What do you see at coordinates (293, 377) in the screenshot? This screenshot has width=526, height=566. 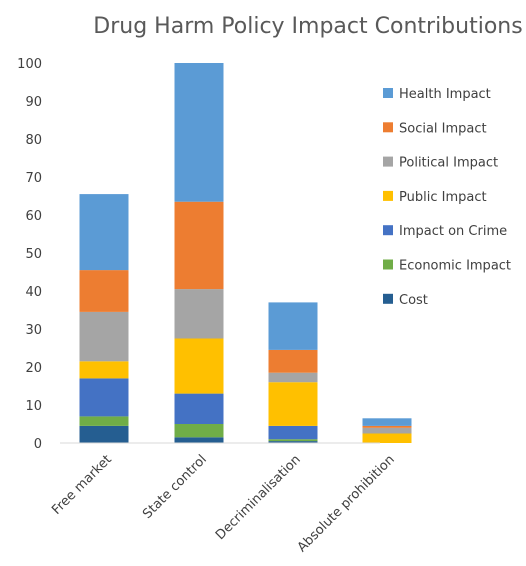 I see `bar-decriminalisation-political-impact` at bounding box center [293, 377].